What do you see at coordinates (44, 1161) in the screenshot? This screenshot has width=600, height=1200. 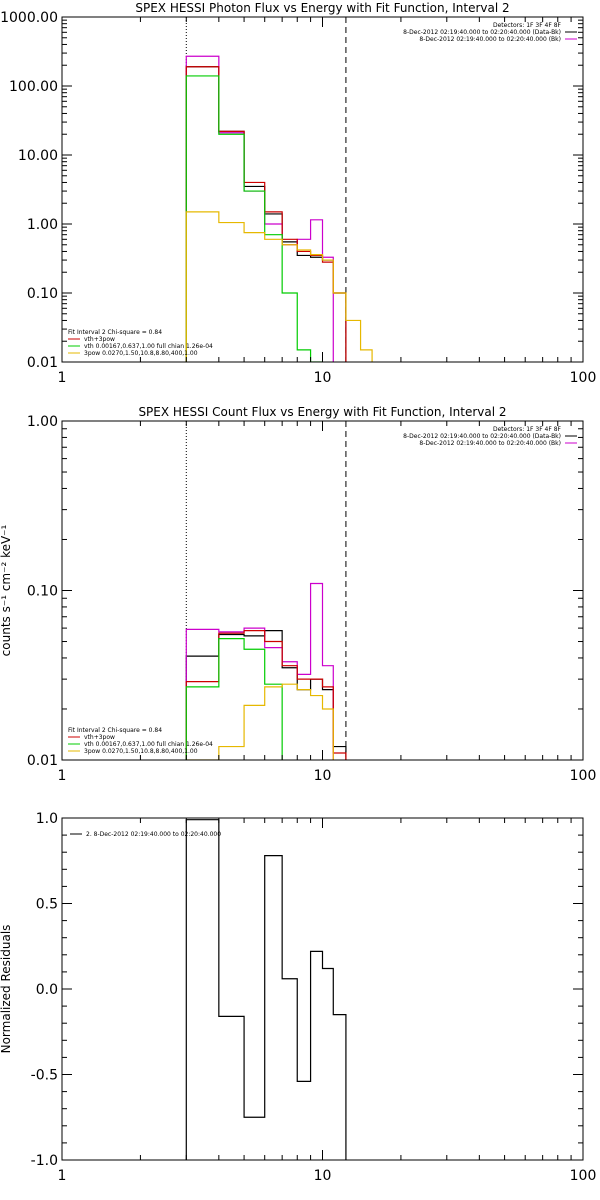 I see `y-tick-label: -1.0` at bounding box center [44, 1161].